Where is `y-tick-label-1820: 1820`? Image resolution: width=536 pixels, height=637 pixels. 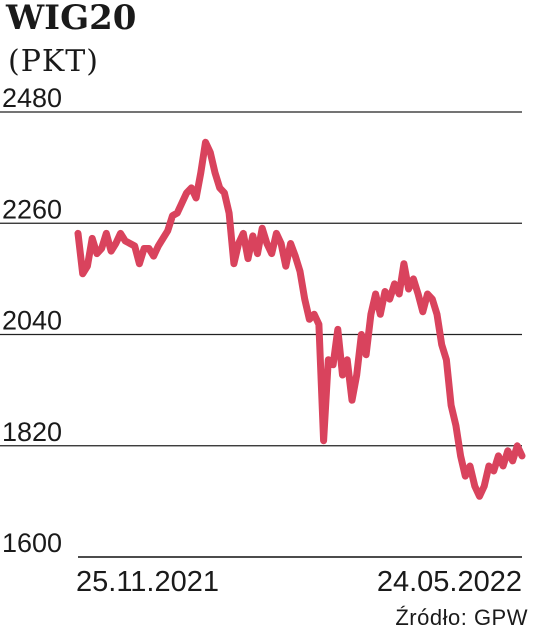
y-tick-label-1820: 1820 is located at coordinates (32, 432).